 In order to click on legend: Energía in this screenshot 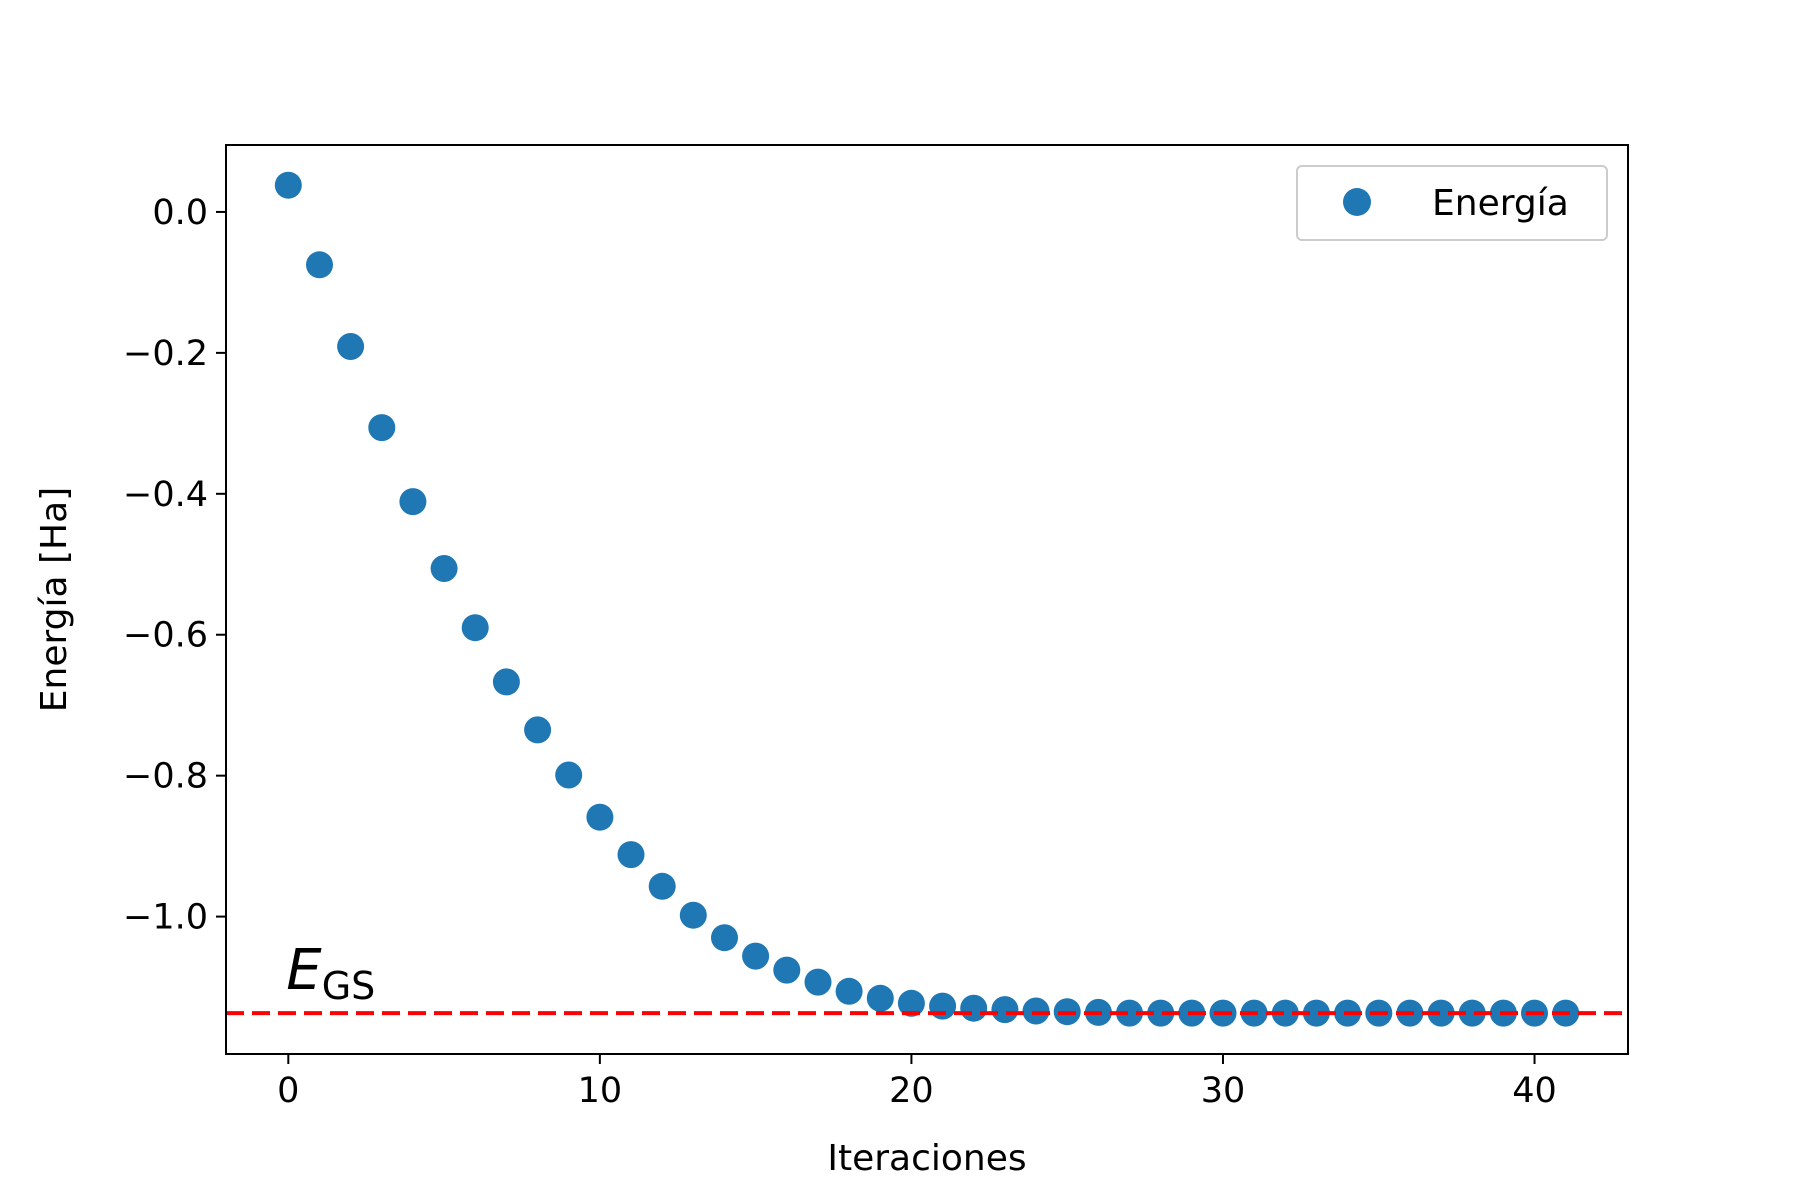, I will do `click(1452, 203)`.